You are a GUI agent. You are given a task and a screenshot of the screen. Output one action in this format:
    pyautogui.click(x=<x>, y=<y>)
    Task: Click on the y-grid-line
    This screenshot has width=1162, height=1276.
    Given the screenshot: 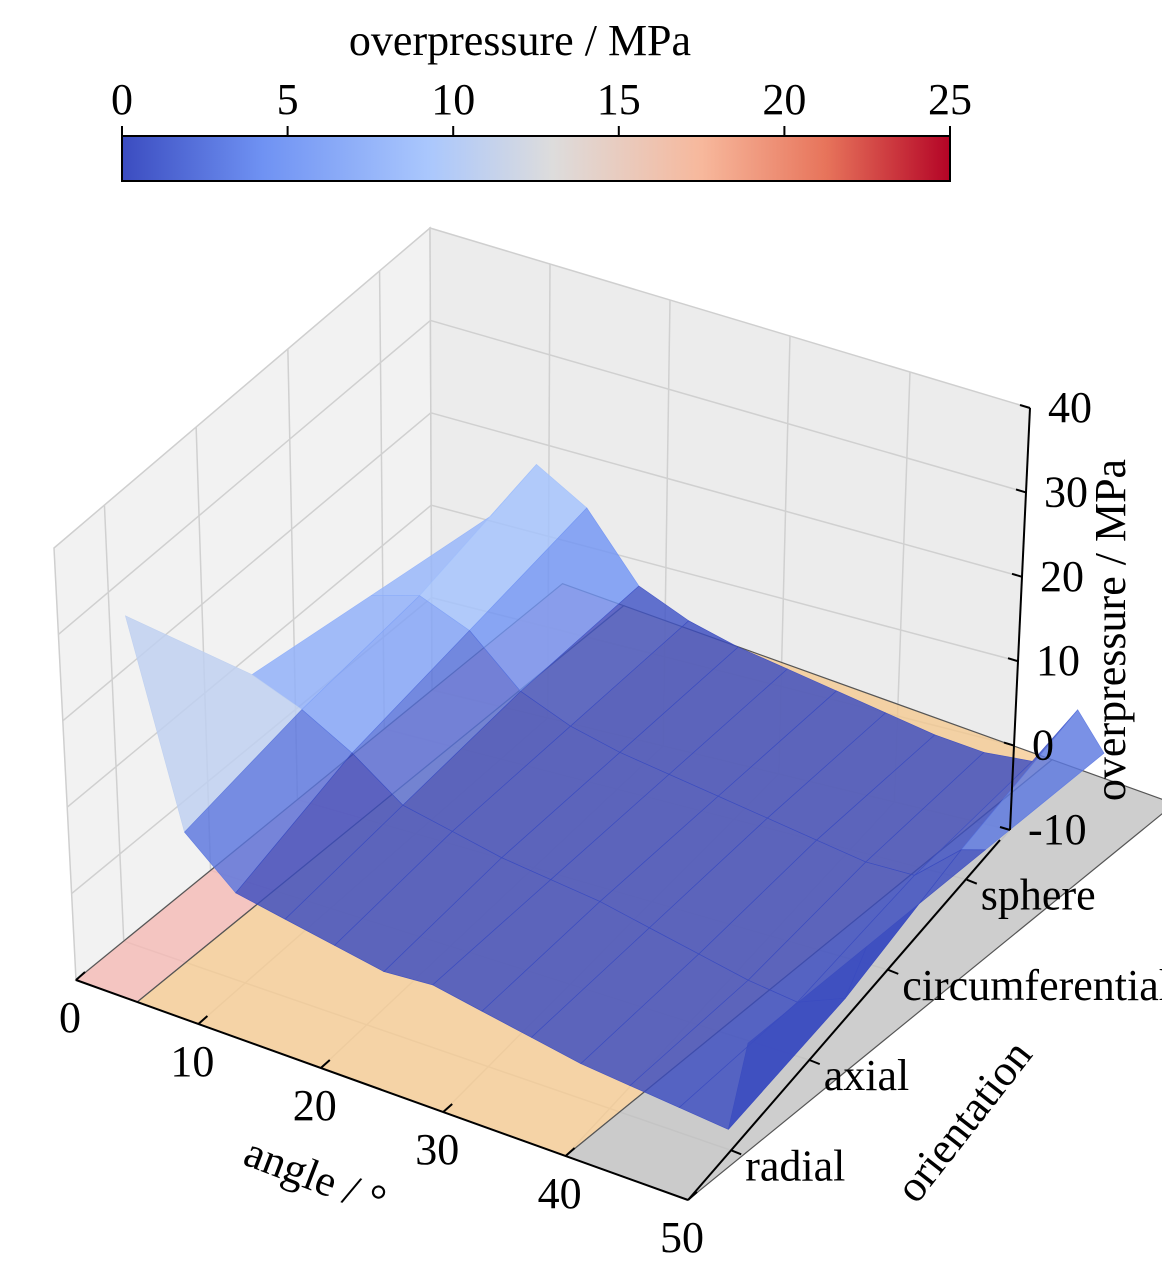 What is the action you would take?
    pyautogui.click(x=114, y=723)
    